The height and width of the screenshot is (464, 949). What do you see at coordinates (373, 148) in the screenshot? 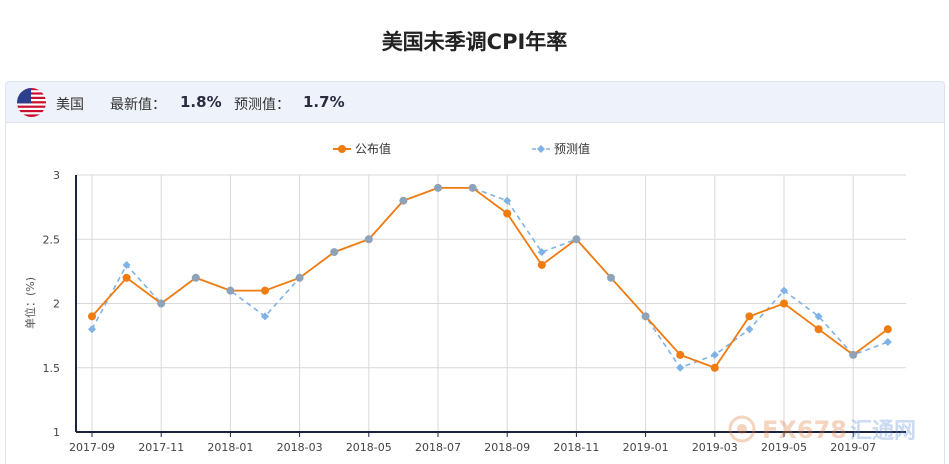
I see `legend-actual-label: 公布值` at bounding box center [373, 148].